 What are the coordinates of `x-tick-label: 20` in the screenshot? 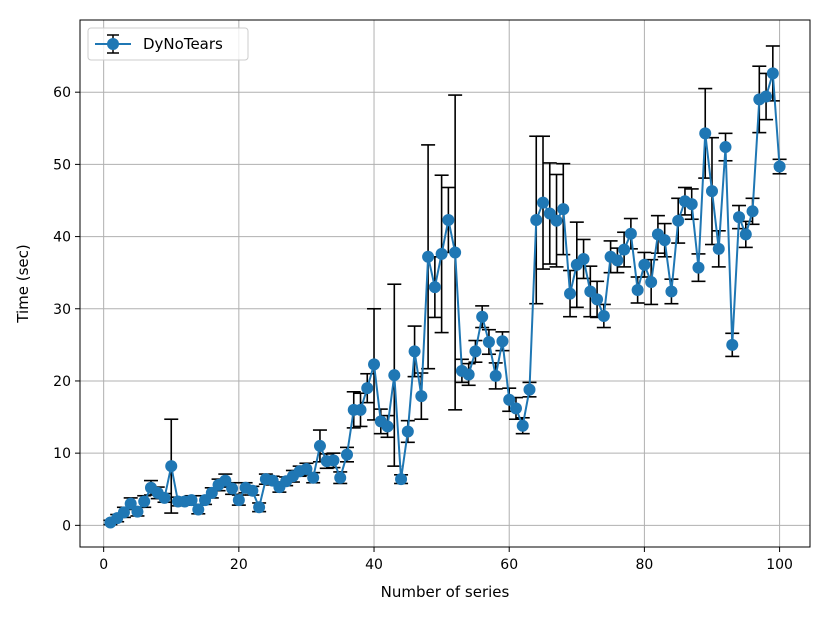 It's located at (239, 565).